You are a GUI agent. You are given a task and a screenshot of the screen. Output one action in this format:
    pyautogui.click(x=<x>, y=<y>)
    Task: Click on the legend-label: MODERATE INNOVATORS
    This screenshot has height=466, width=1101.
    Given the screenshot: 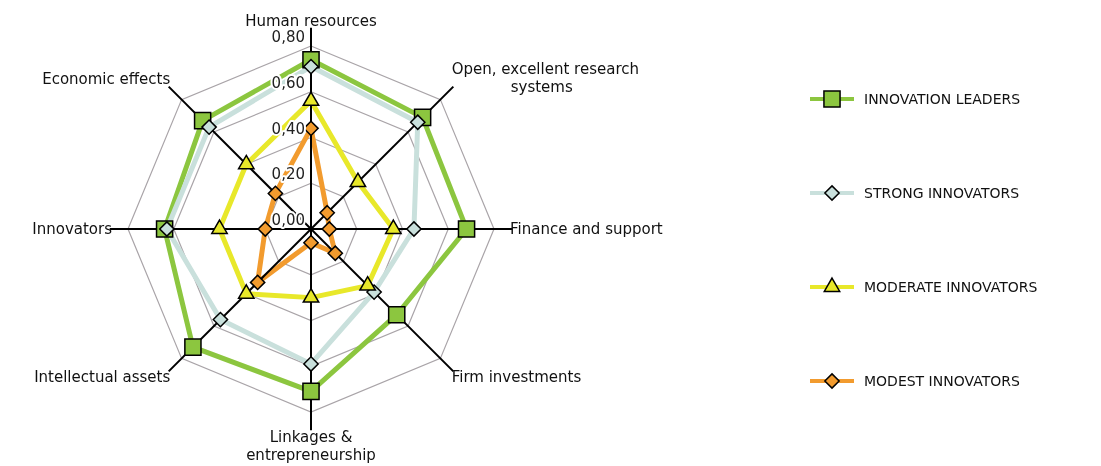 What is the action you would take?
    pyautogui.click(x=951, y=287)
    